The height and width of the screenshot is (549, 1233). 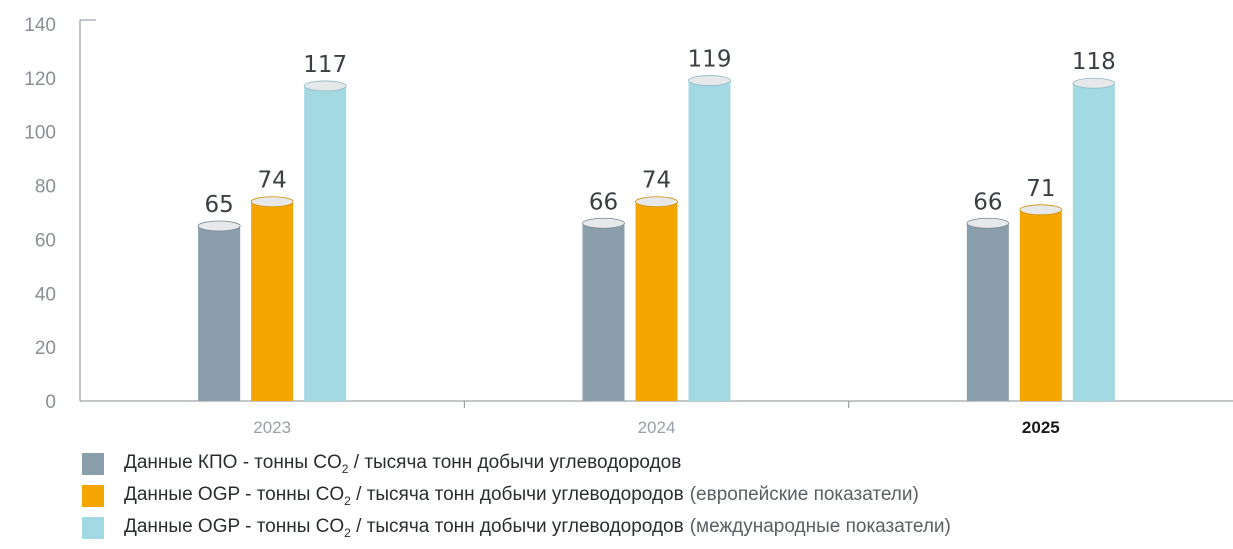 What do you see at coordinates (1041, 427) in the screenshot?
I see `x-category-label: 2025` at bounding box center [1041, 427].